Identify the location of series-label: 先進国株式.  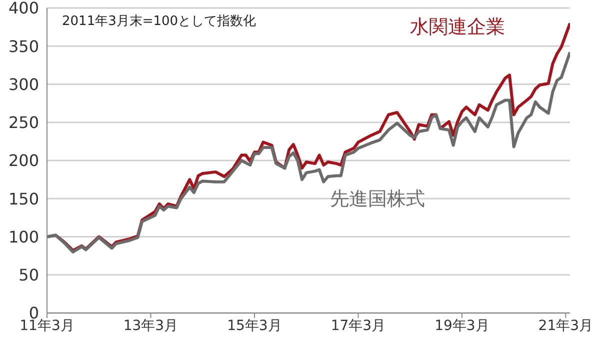
(377, 199).